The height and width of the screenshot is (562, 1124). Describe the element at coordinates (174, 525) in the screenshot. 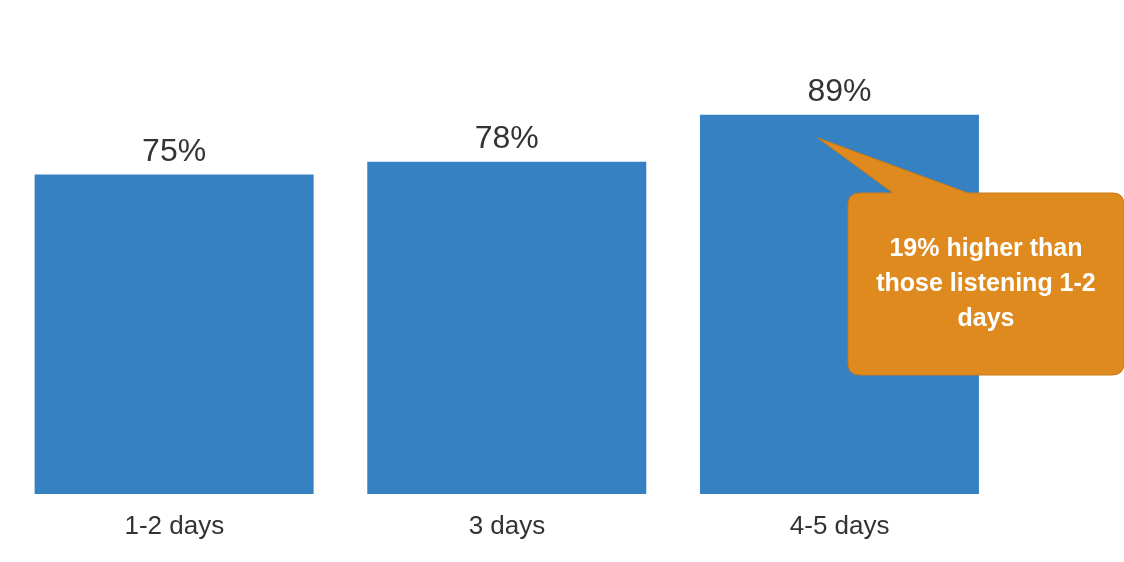

I see `x-tick-label: 1-2 days` at that location.